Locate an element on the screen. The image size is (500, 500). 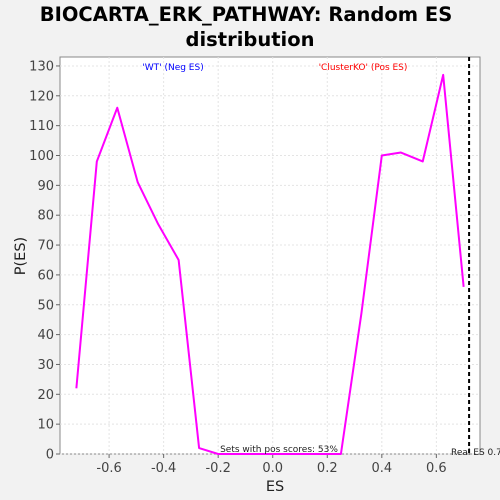
x-tick-label: 0.2 is located at coordinates (327, 468).